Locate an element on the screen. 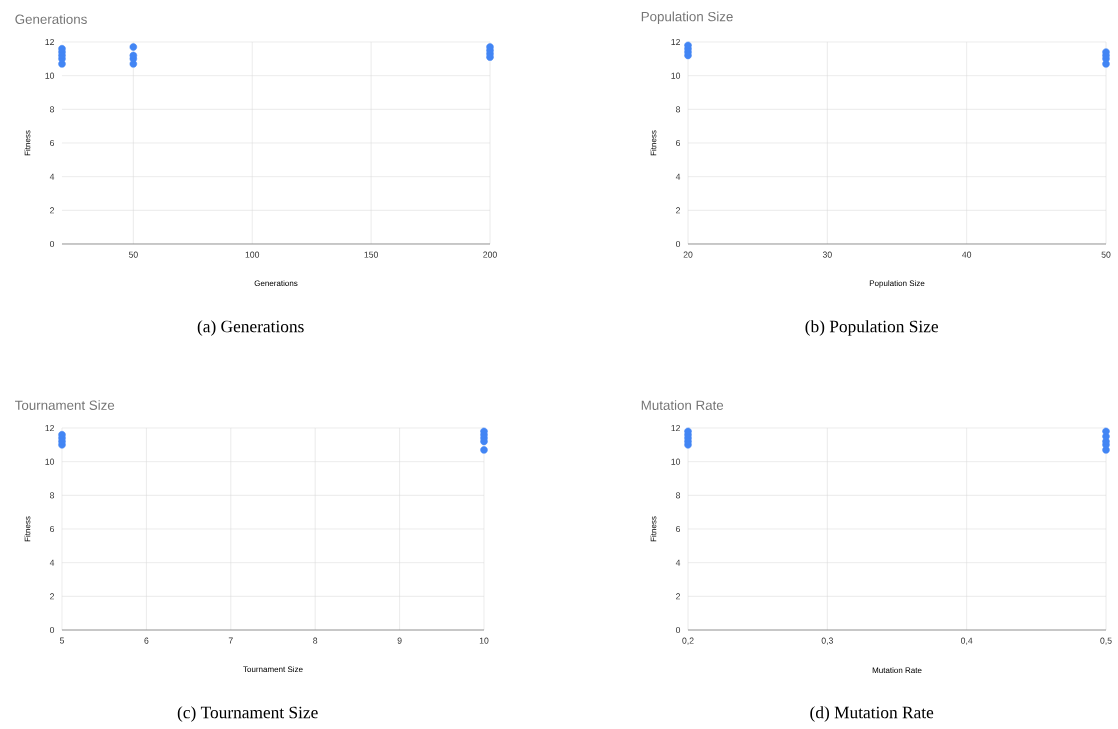 This screenshot has width=1118, height=729. x-tick-label: 0,5 is located at coordinates (1106, 641).